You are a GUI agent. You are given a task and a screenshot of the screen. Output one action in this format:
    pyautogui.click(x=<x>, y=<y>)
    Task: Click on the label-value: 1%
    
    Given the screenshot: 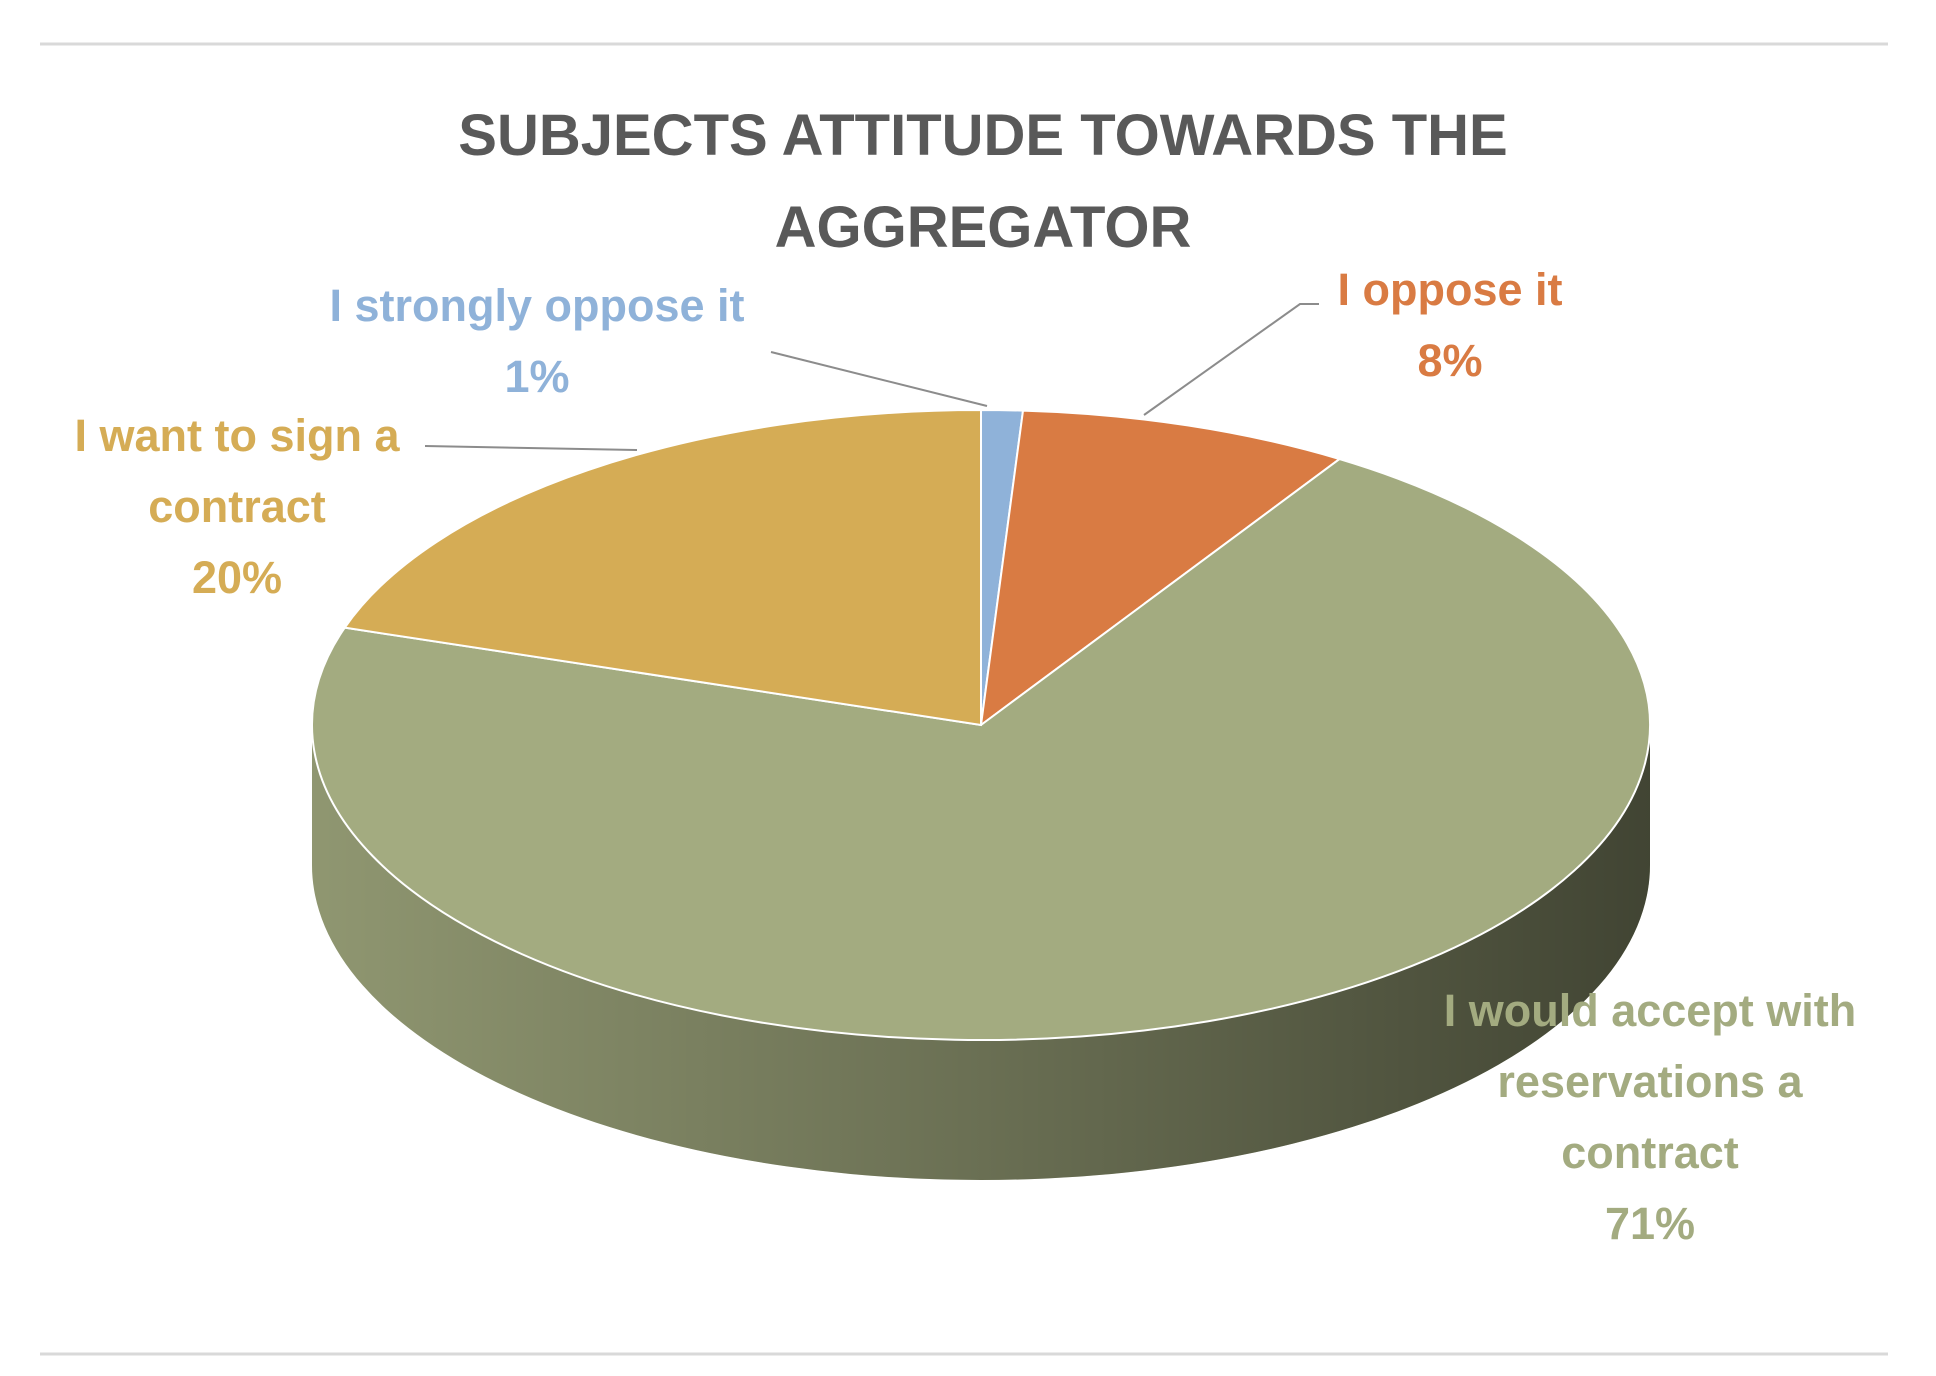 What is the action you would take?
    pyautogui.click(x=537, y=376)
    